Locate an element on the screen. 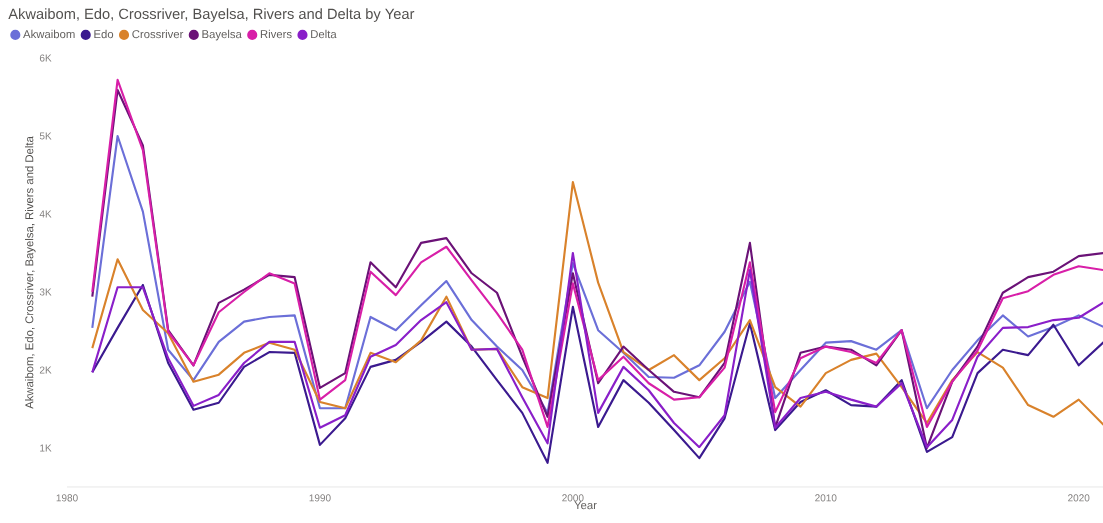 The width and height of the screenshot is (1103, 523). y-tick-label: 2K is located at coordinates (45, 370).